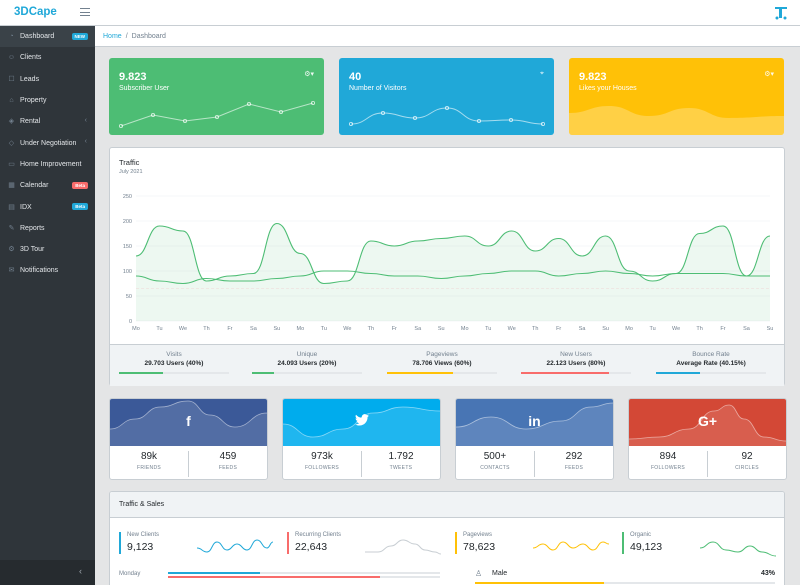  I want to click on sales-metric: Recurring Clients 22,643, so click(314, 543).